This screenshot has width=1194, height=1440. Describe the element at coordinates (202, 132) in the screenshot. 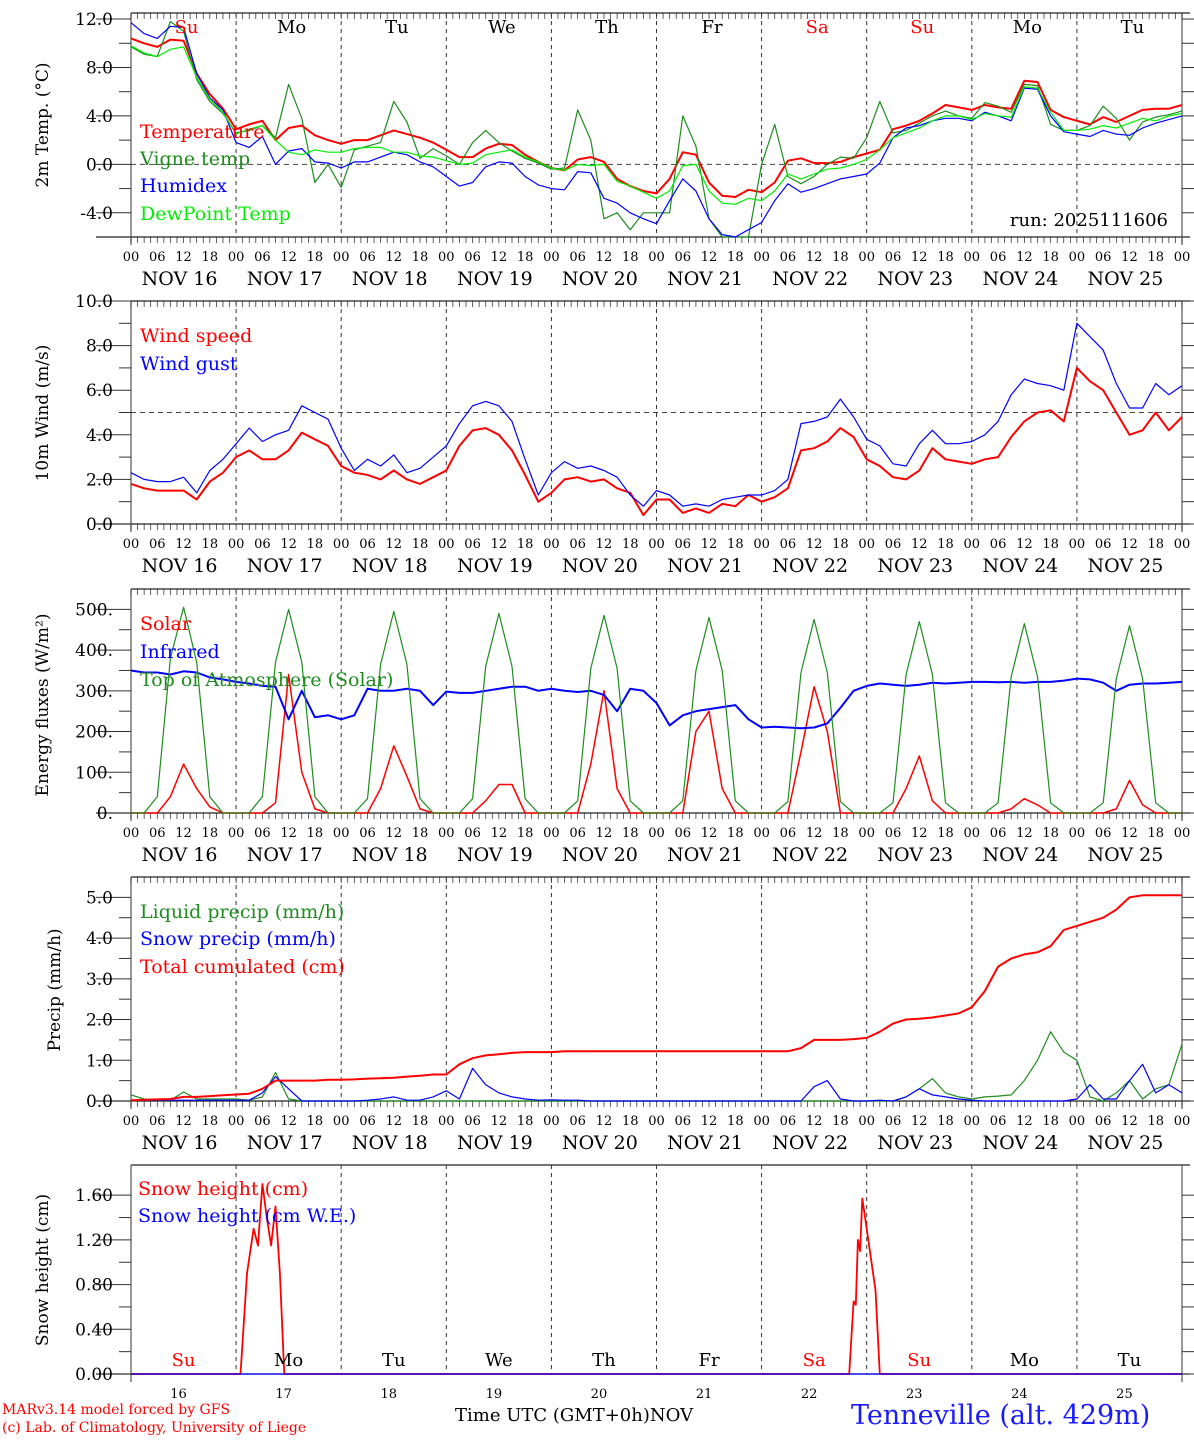

I see `temp-legend-entry: Temperature` at that location.